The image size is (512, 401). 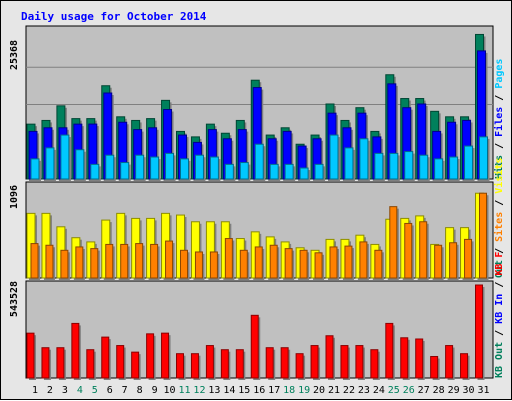 I want to click on day-label-18: 18, so click(x=289, y=390).